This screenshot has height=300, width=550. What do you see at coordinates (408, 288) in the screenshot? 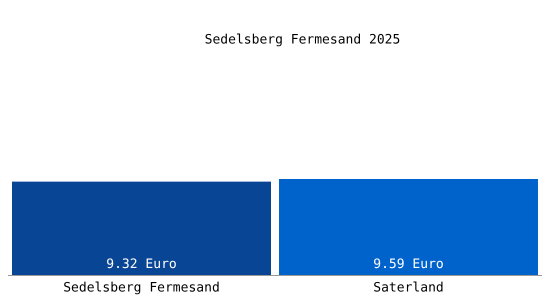
I see `x-tick-label: Saterland` at bounding box center [408, 288].